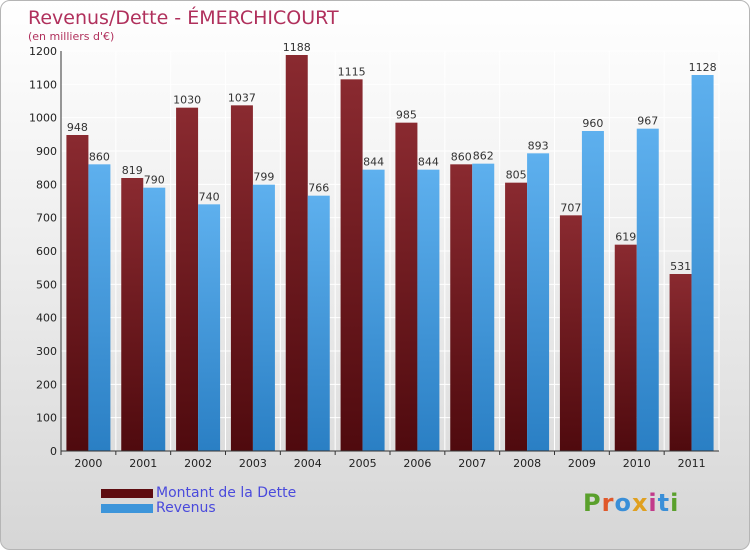  What do you see at coordinates (406, 115) in the screenshot?
I see `value-label: 985` at bounding box center [406, 115].